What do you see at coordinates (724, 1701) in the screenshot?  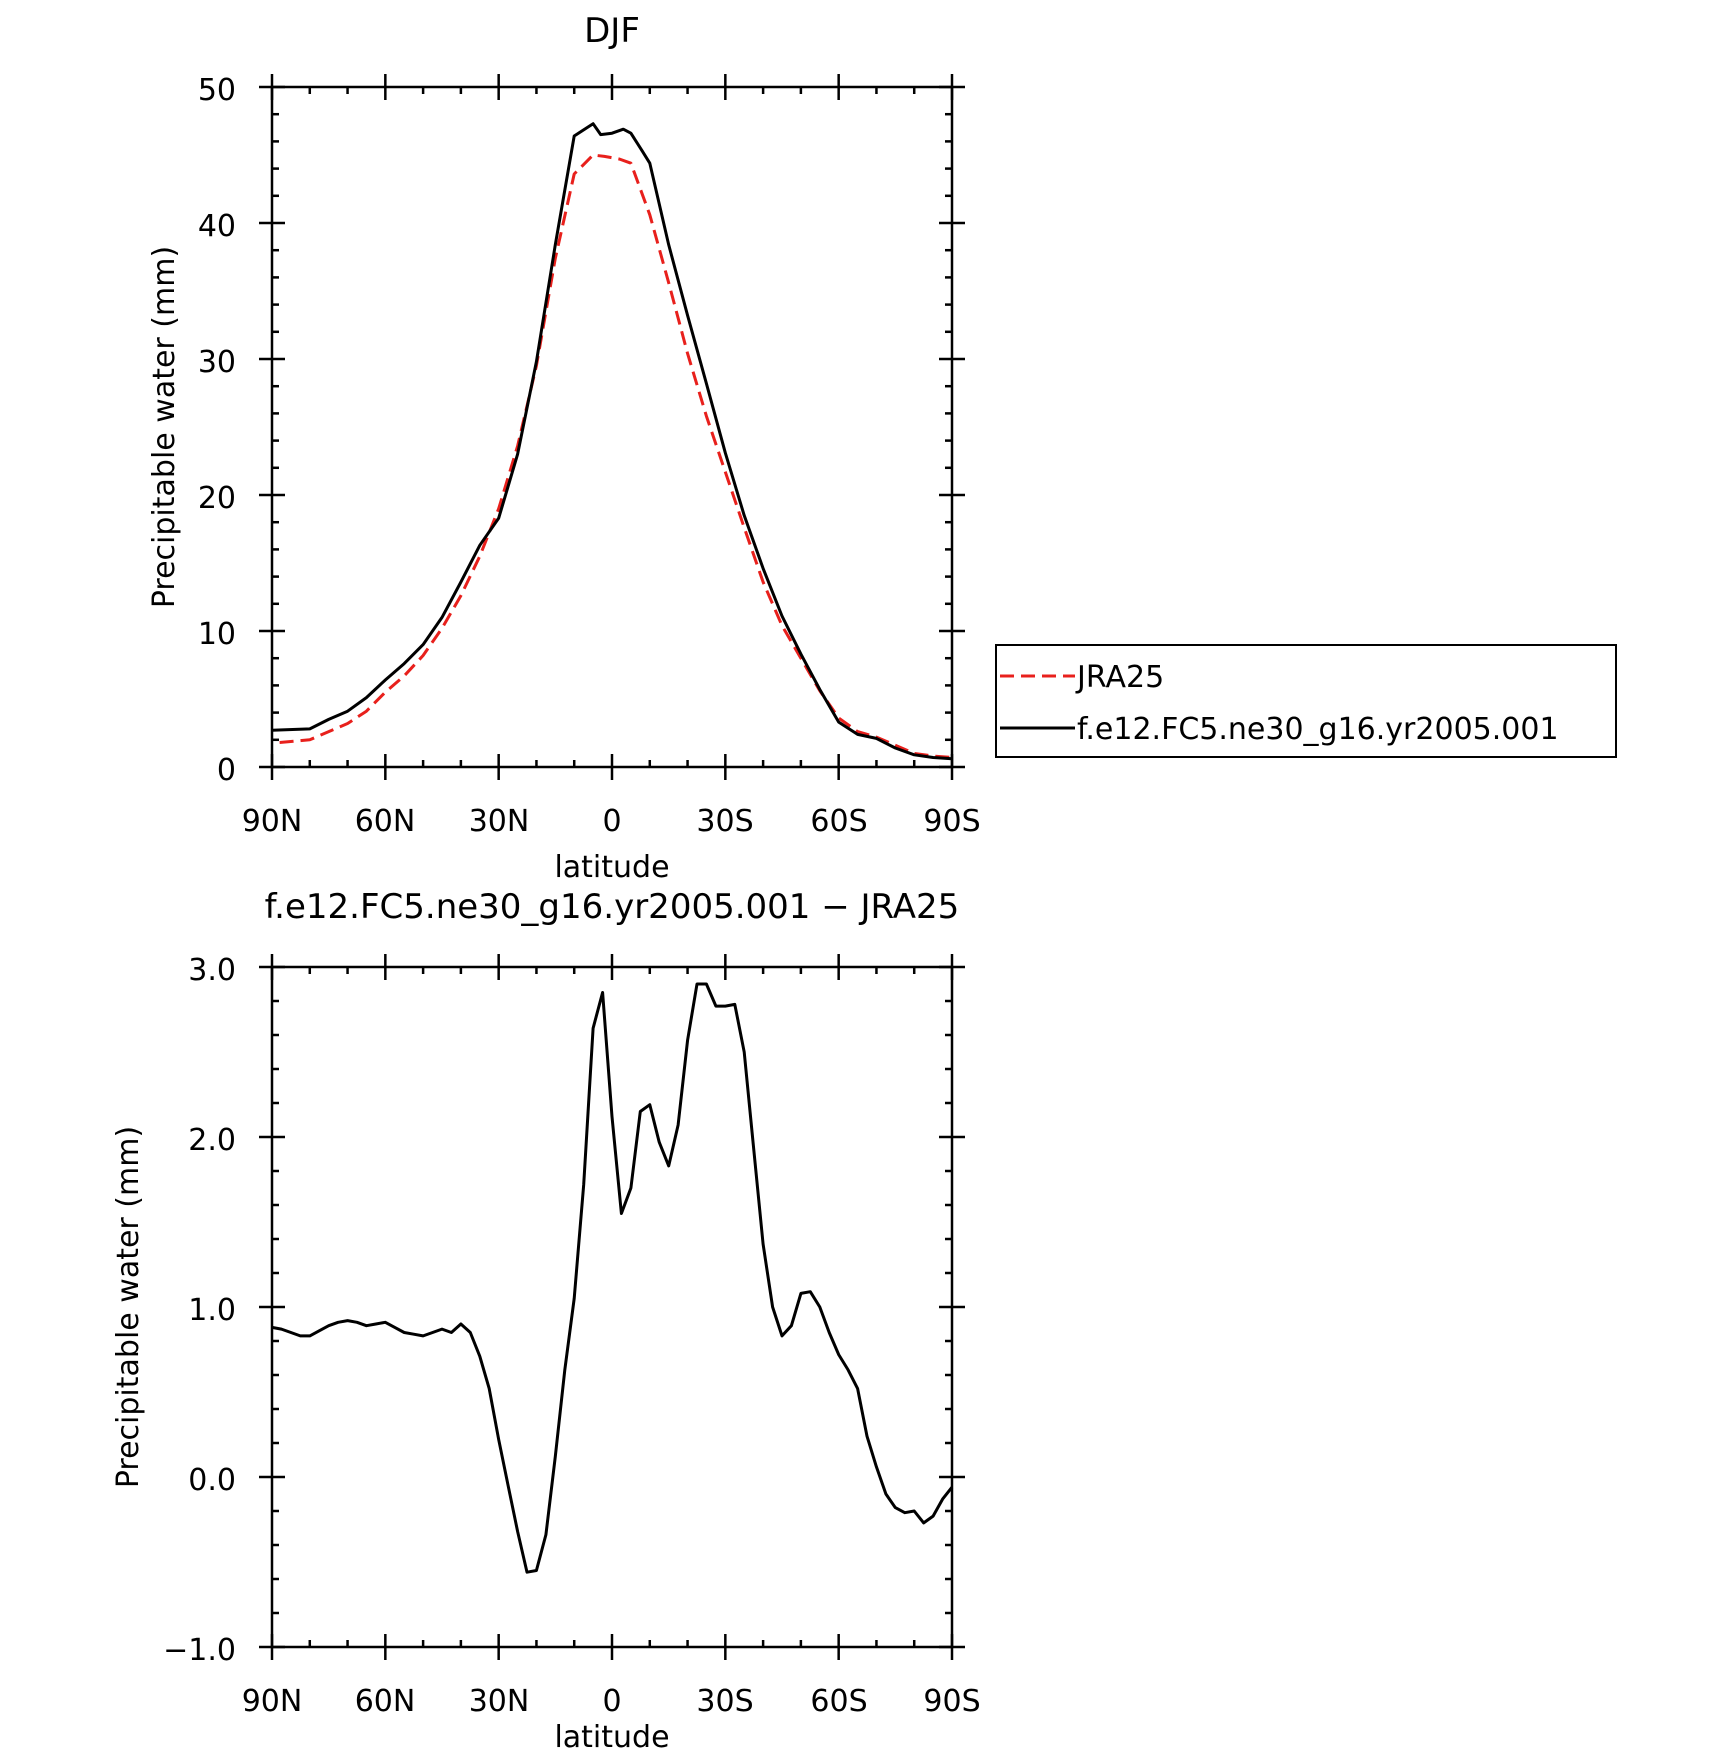 I see `panel2-x-tick-label: 30S` at bounding box center [724, 1701].